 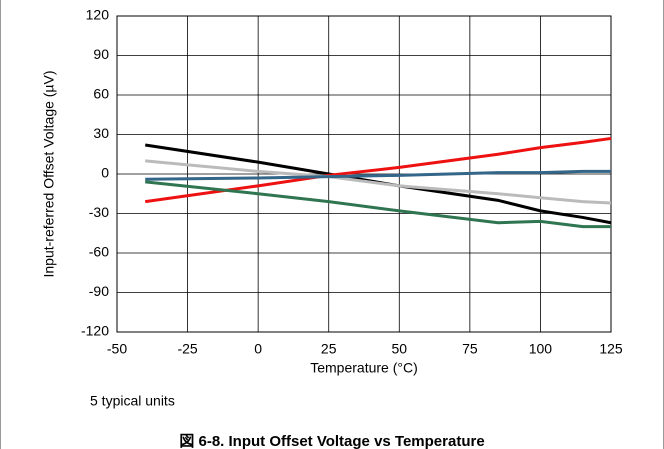 I want to click on x-tick-label: 100, so click(x=541, y=349).